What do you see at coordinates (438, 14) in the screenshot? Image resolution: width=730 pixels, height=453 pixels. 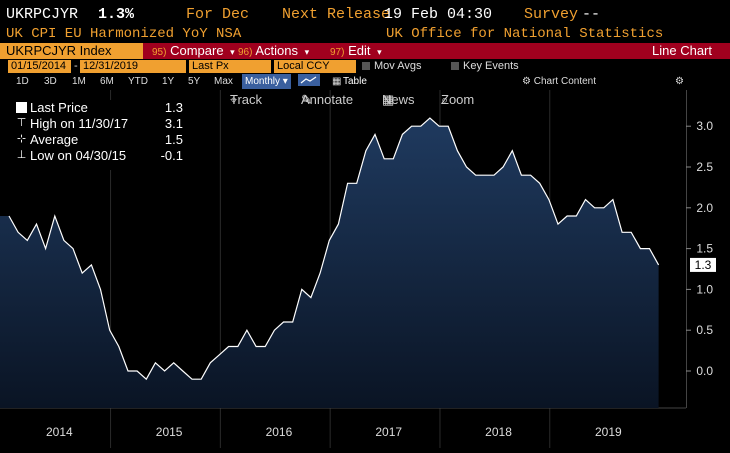 I see `next-release-value: 19 Feb 04:30` at bounding box center [438, 14].